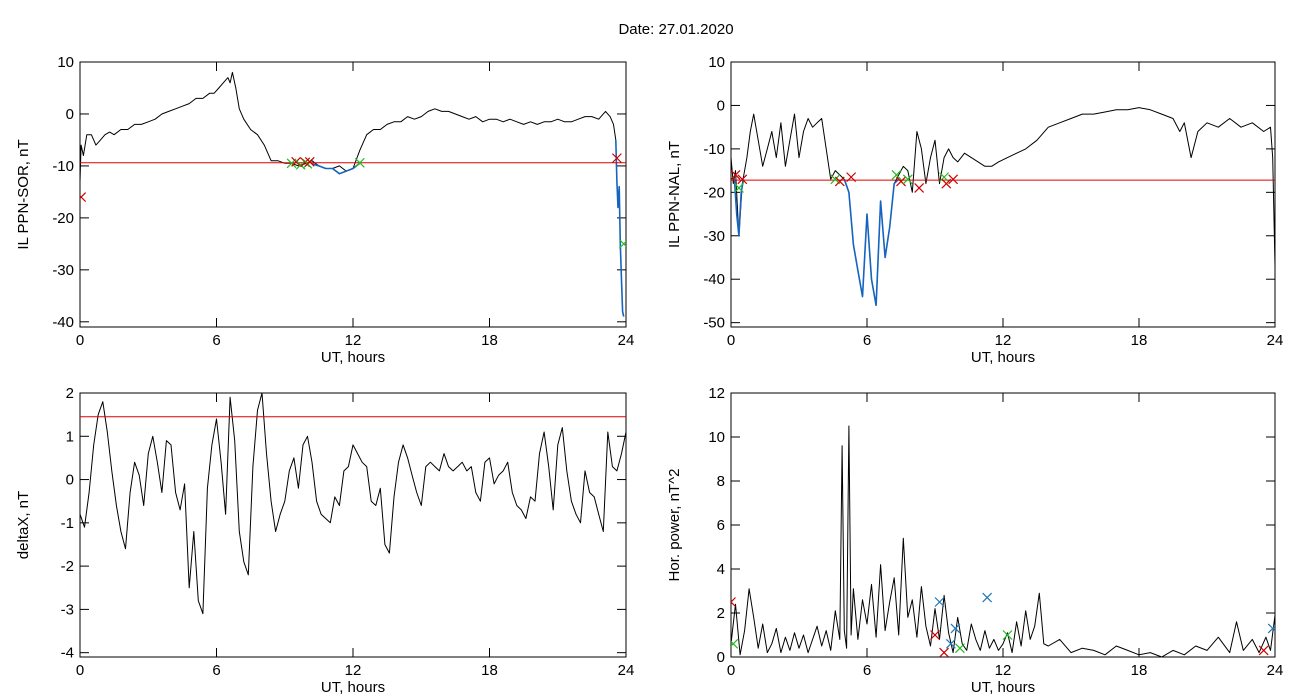 The image size is (1300, 700). I want to click on y-tick-label: 4, so click(721, 569).